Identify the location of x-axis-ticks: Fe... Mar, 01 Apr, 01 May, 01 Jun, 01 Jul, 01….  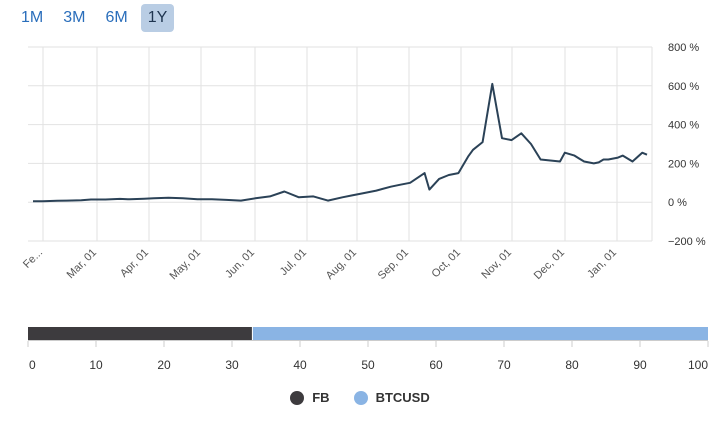
(320, 265).